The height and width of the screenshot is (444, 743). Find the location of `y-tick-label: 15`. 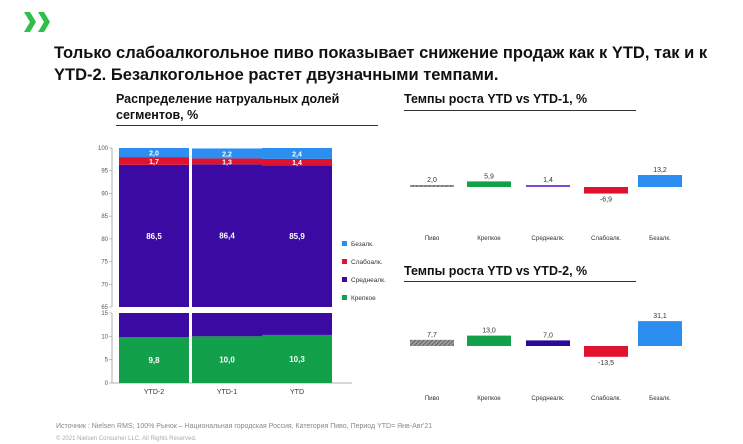

y-tick-label: 15 is located at coordinates (104, 314).